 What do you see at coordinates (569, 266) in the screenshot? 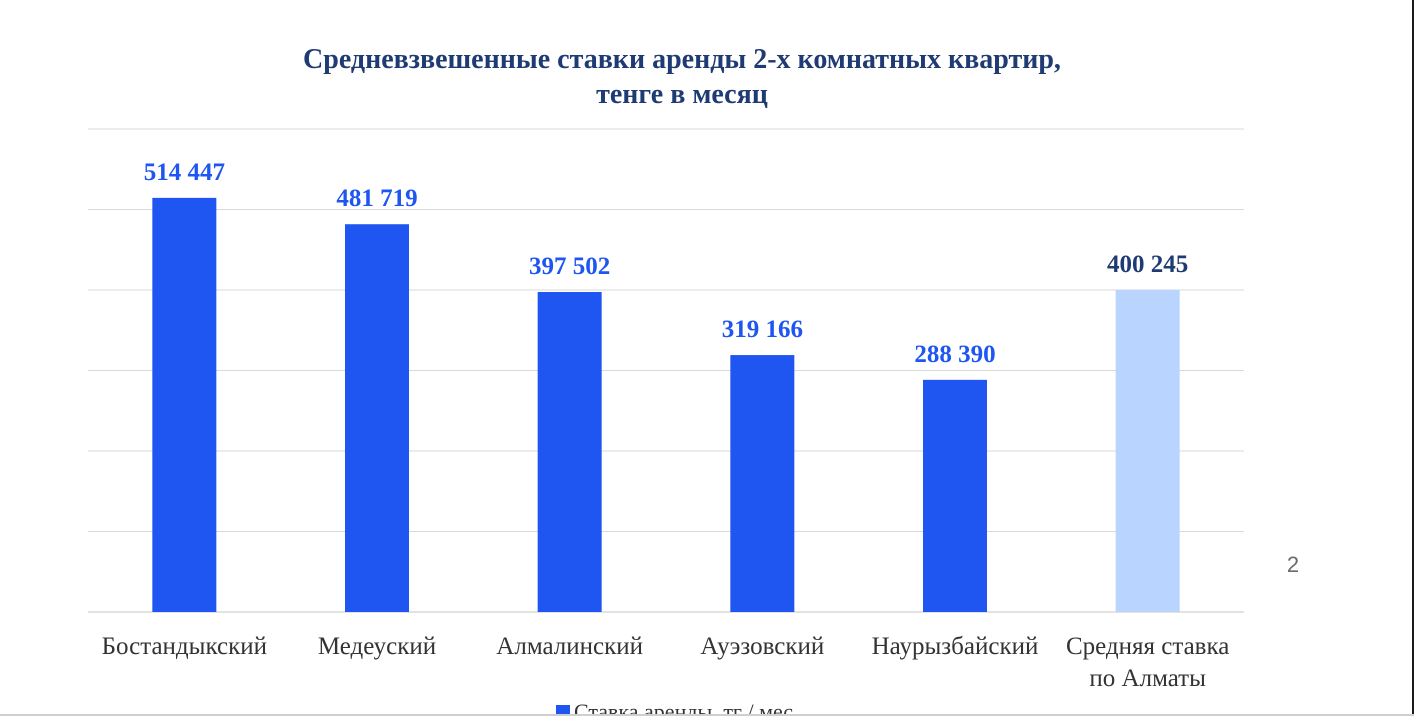
I see `data-label: 397 502` at bounding box center [569, 266].